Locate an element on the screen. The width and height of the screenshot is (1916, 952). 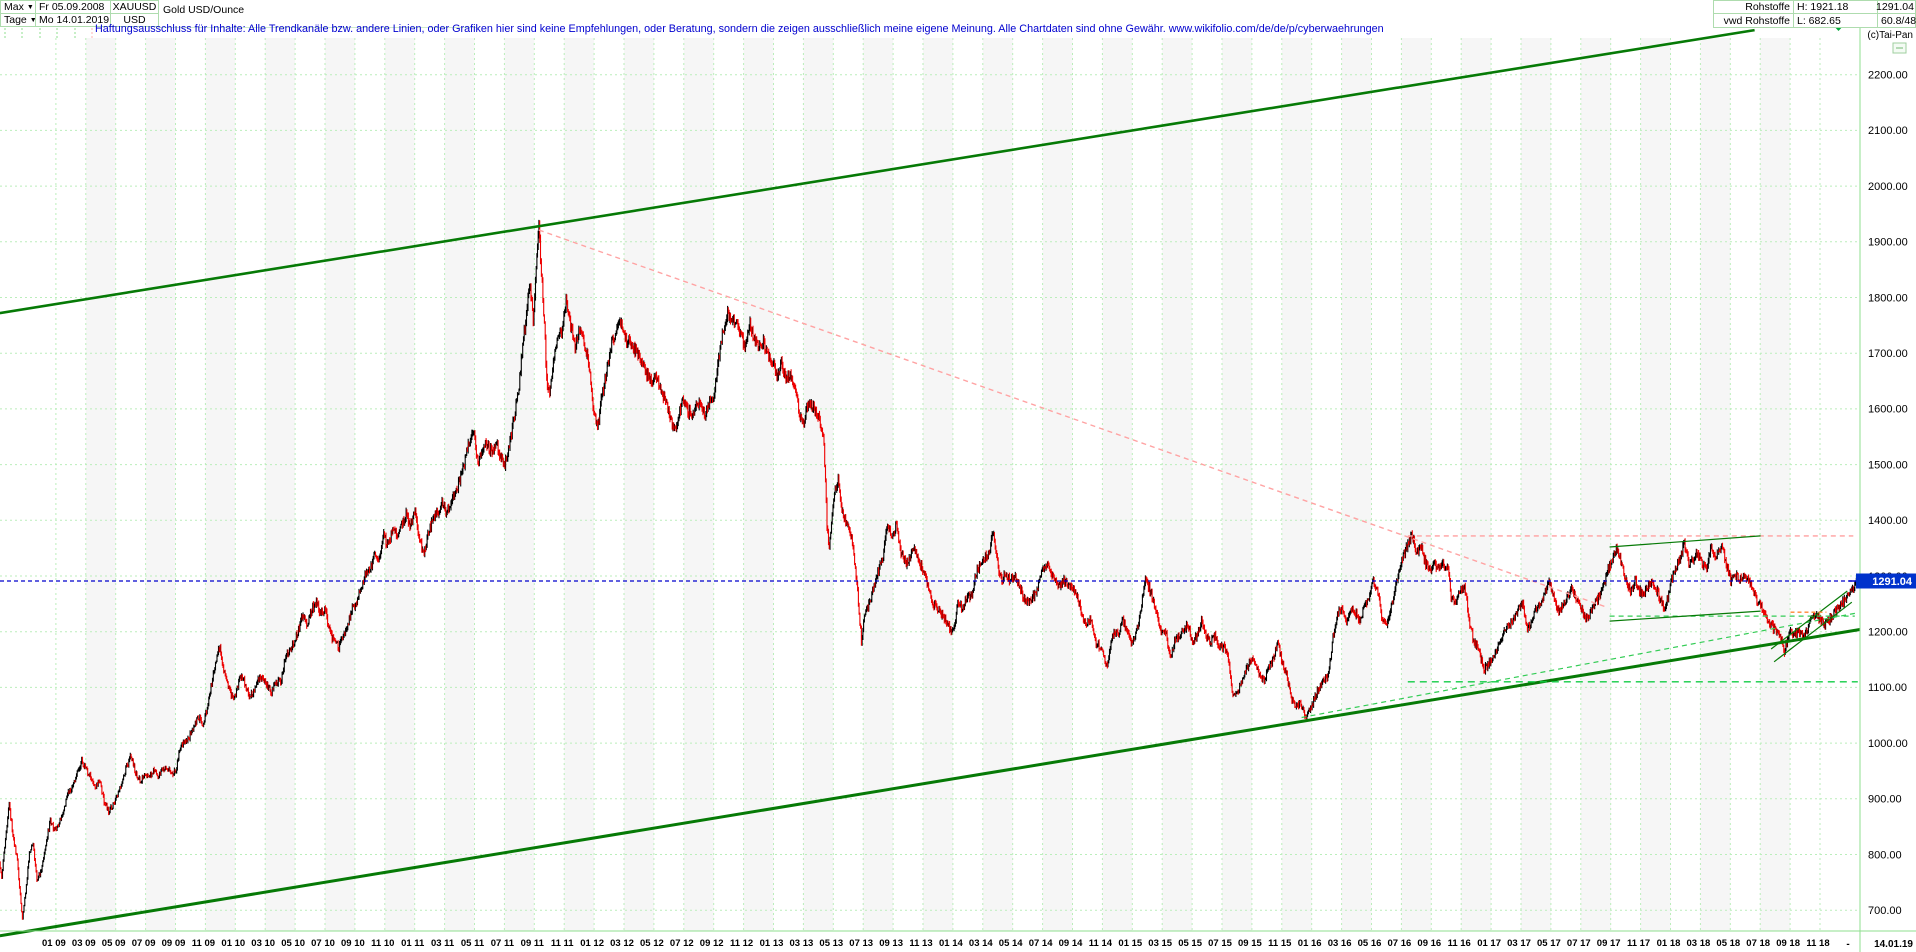
time-tick-label: 07 15 is located at coordinates (1220, 943).